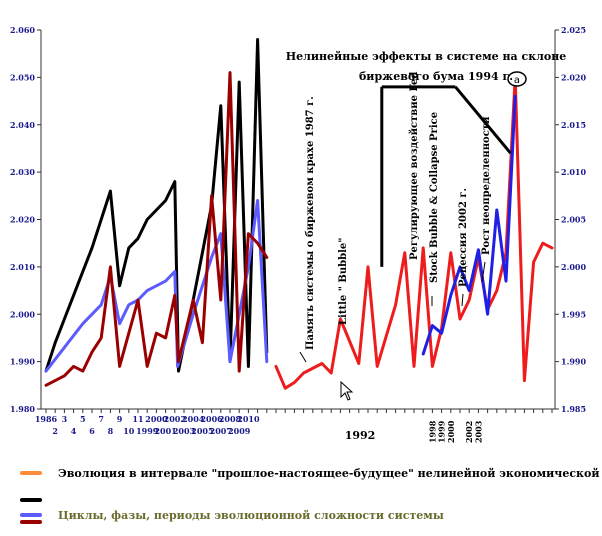 The height and width of the screenshot is (536, 602). I want to click on right-tick-label: 2.000, so click(573, 267).